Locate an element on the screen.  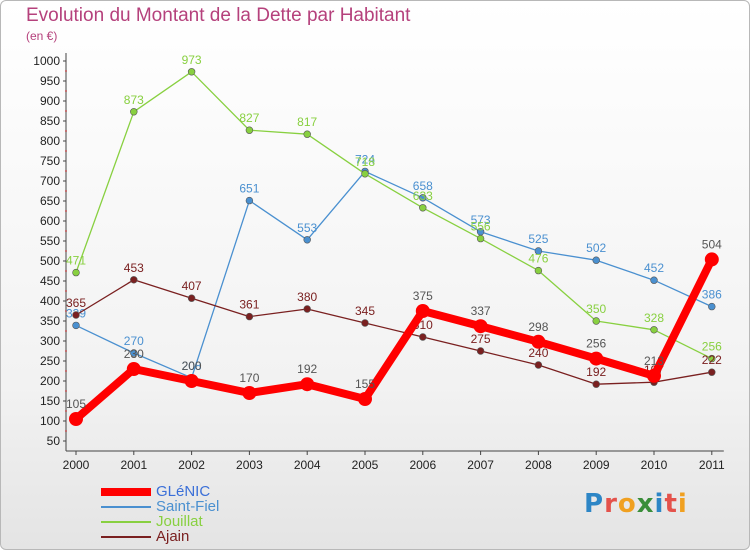
x-tick-label: 2001 is located at coordinates (133, 465).